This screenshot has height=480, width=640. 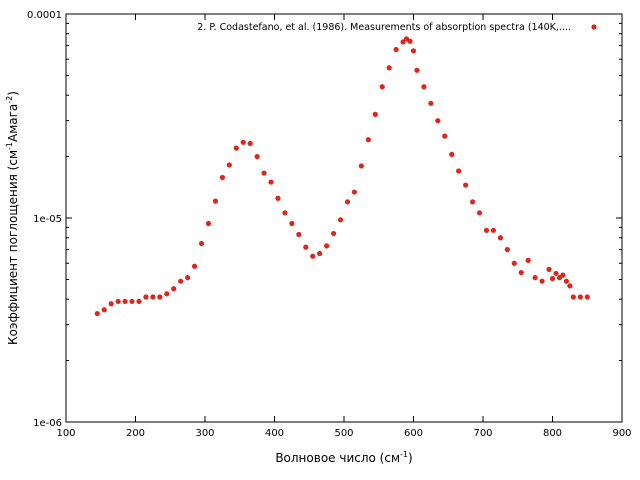 What do you see at coordinates (47, 423) in the screenshot?
I see `y-tick-label: 1e-06` at bounding box center [47, 423].